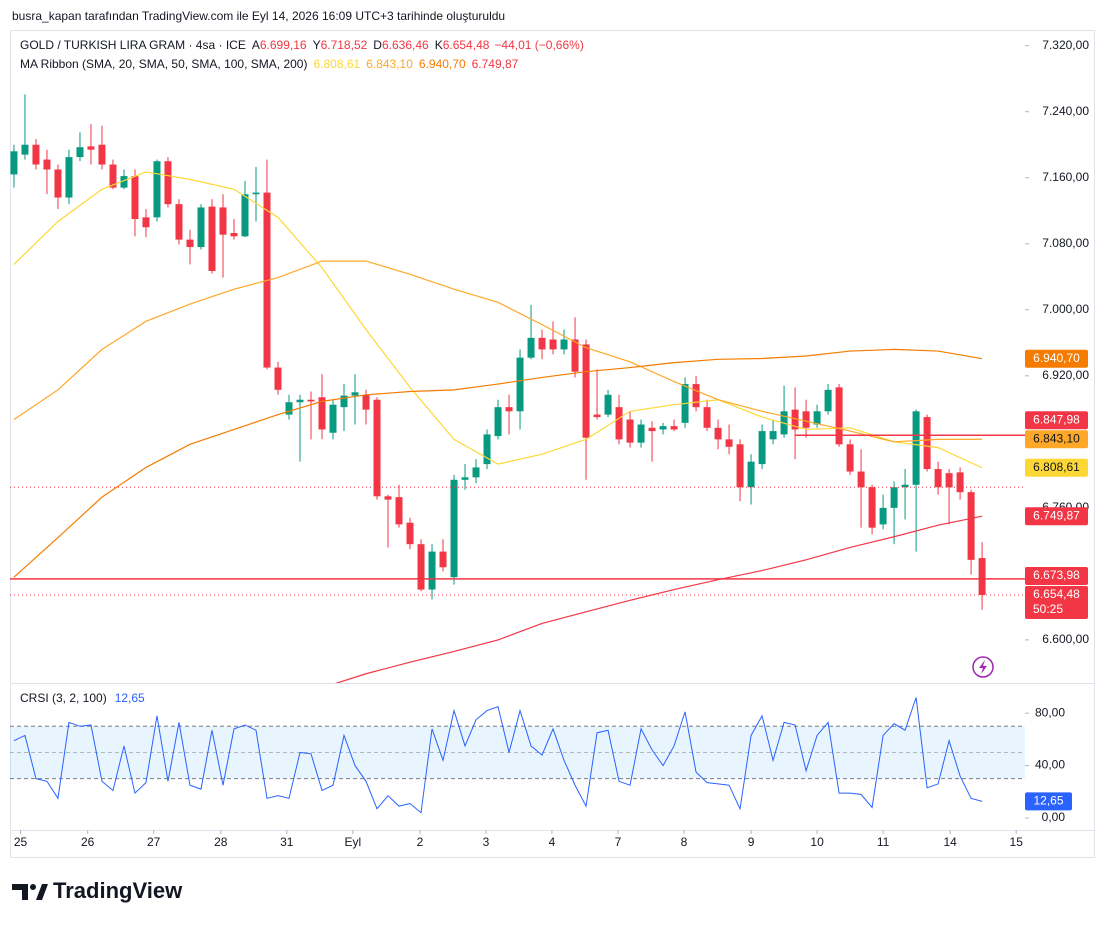 Image resolution: width=1106 pixels, height=925 pixels. Describe the element at coordinates (983, 667) in the screenshot. I see `alert-icon` at that location.